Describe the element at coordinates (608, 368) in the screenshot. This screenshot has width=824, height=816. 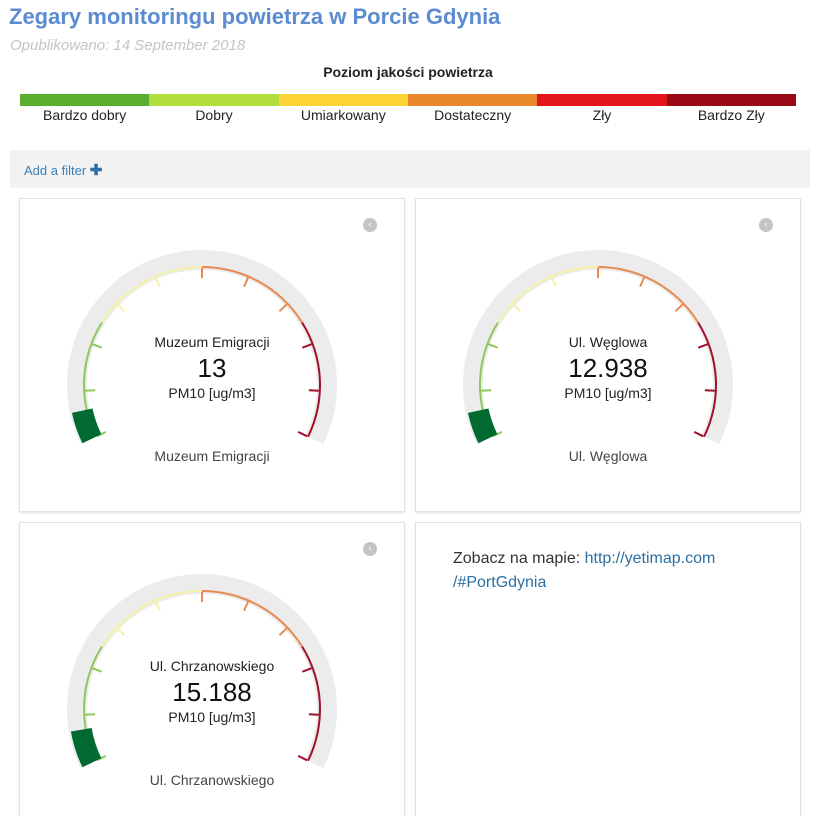
I see `gauge-value: 12.938` at that location.